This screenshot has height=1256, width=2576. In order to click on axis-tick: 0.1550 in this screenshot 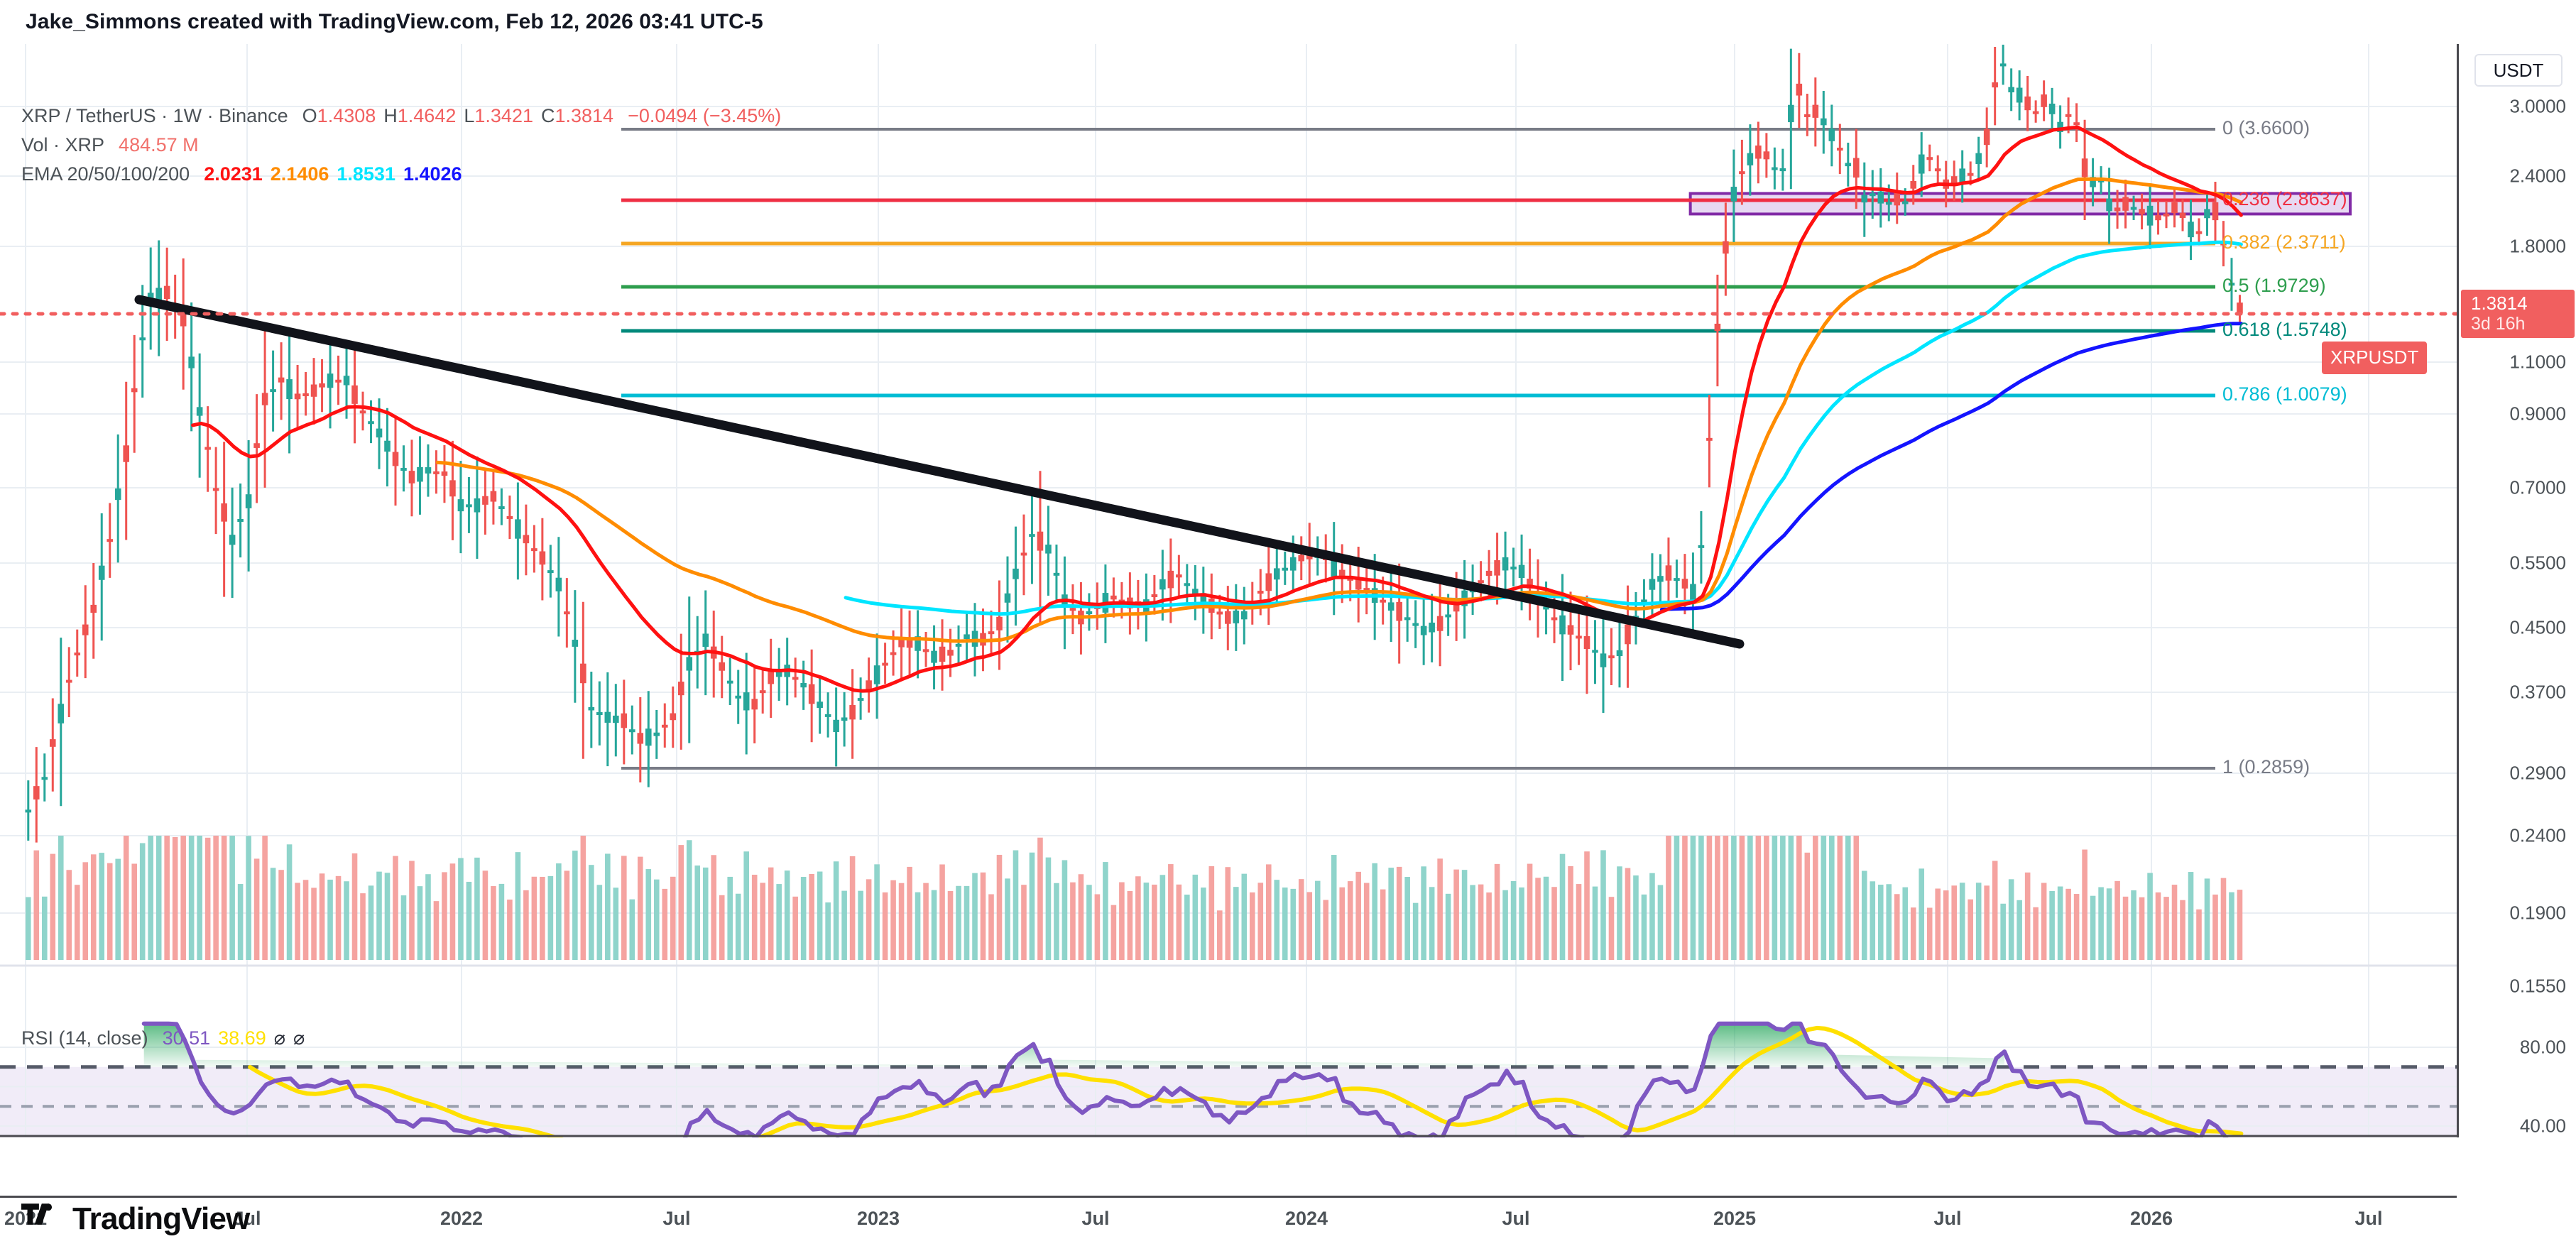, I will do `click(2537, 986)`.